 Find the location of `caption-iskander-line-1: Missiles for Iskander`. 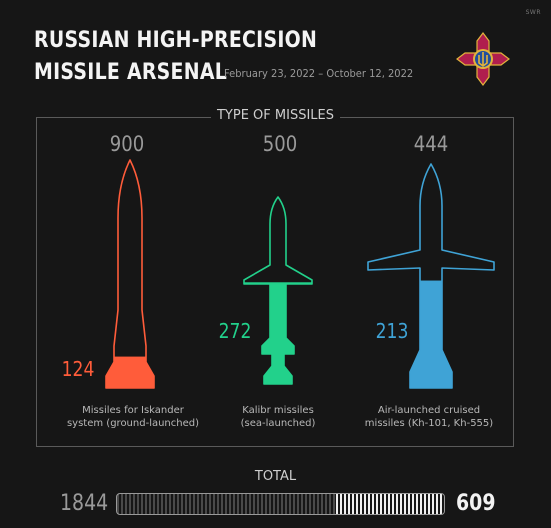

caption-iskander-line-1: Missiles for Iskander is located at coordinates (133, 410).